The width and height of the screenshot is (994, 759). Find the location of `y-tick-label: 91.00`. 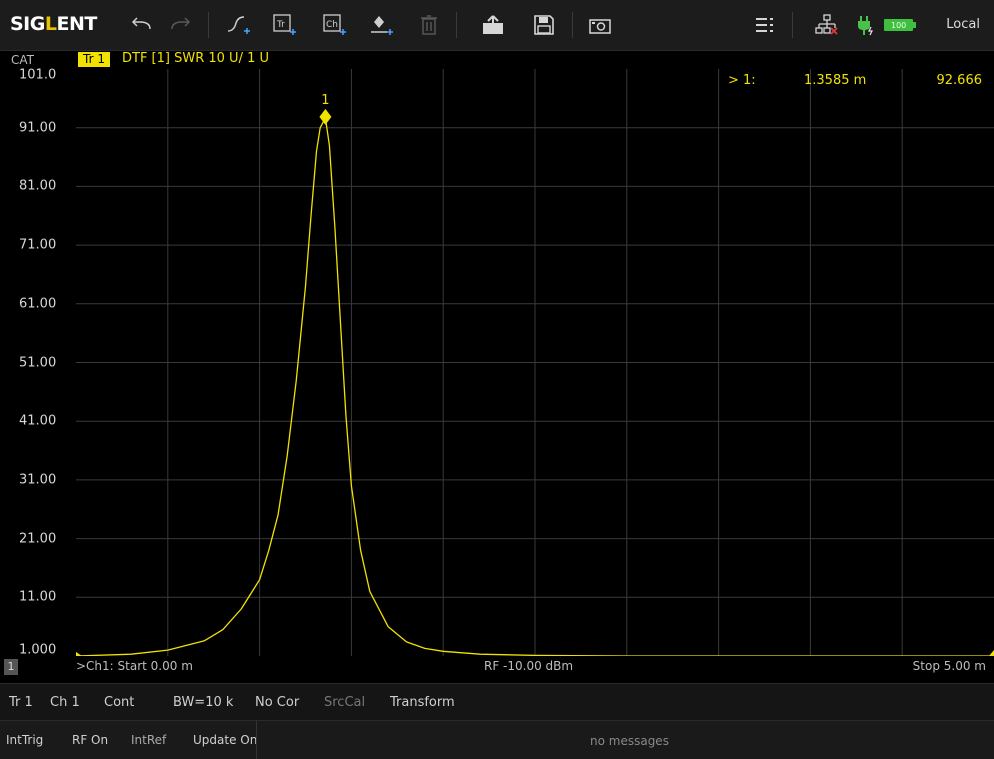

y-tick-label: 91.00 is located at coordinates (38, 128).